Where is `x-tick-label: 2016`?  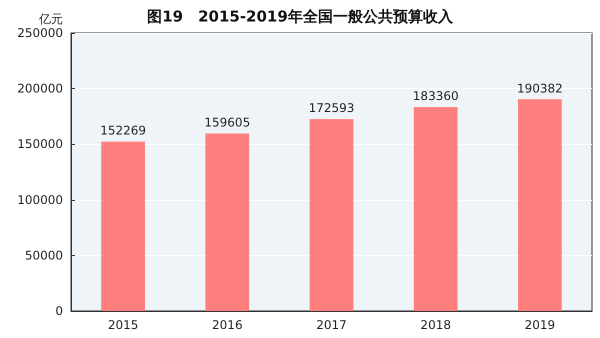 x-tick-label: 2016 is located at coordinates (227, 325).